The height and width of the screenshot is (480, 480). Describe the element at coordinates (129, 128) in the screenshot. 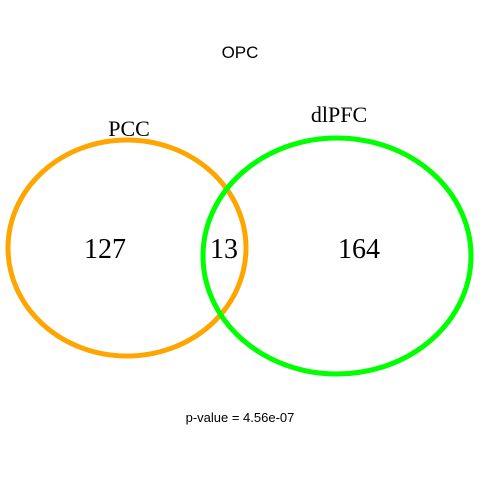

I see `pcc-set-label: PCC` at that location.